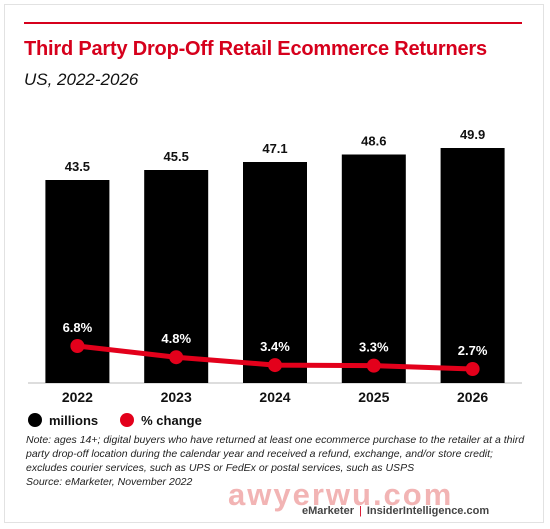 The height and width of the screenshot is (529, 550). I want to click on x-tick-label-2024: 2024, so click(274, 397).